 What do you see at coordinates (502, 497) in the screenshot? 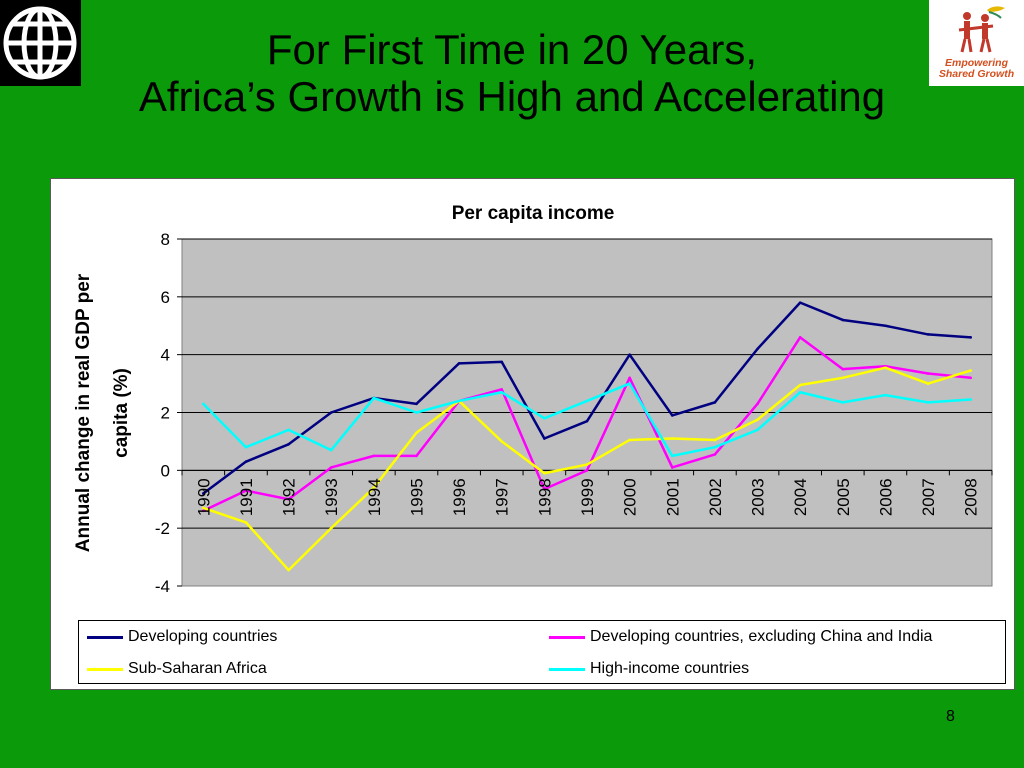
I see `x-tick-label: 1997` at bounding box center [502, 497].